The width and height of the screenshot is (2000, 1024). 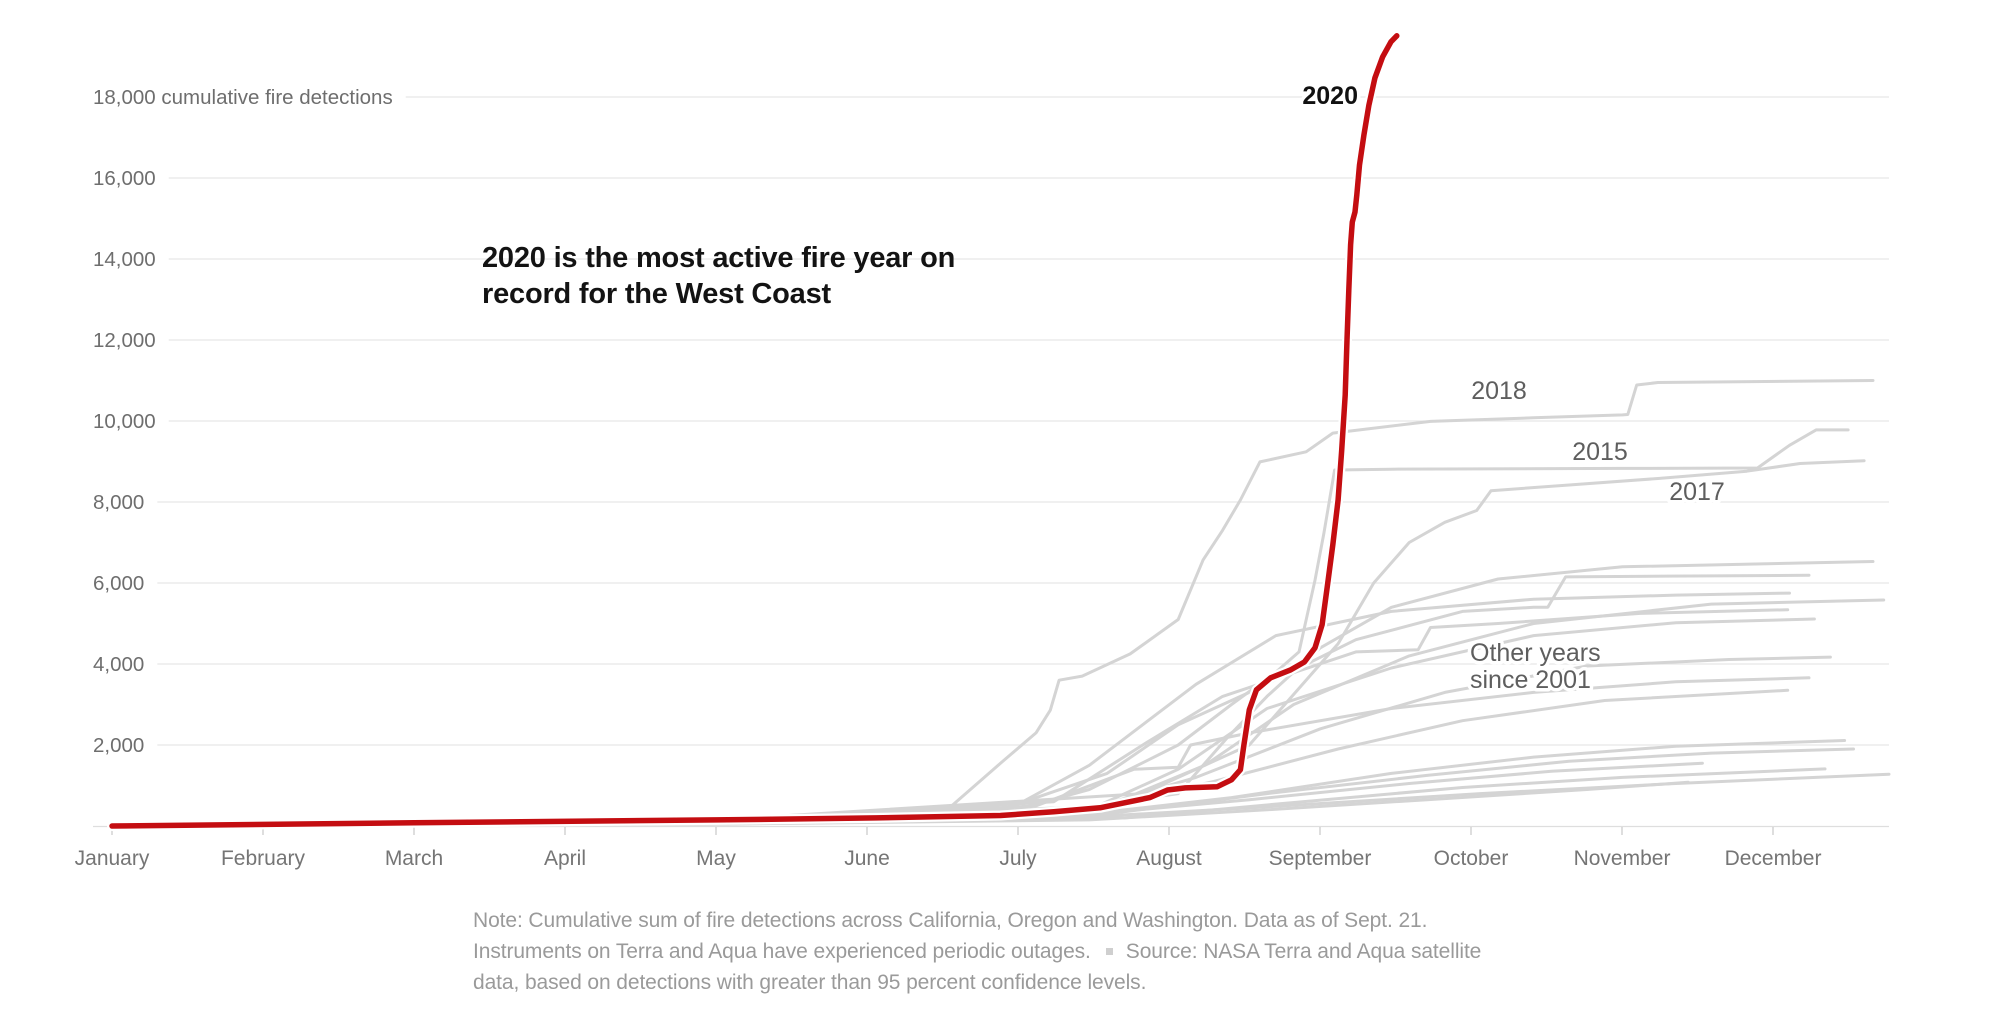 What do you see at coordinates (1018, 858) in the screenshot?
I see `month-label: July` at bounding box center [1018, 858].